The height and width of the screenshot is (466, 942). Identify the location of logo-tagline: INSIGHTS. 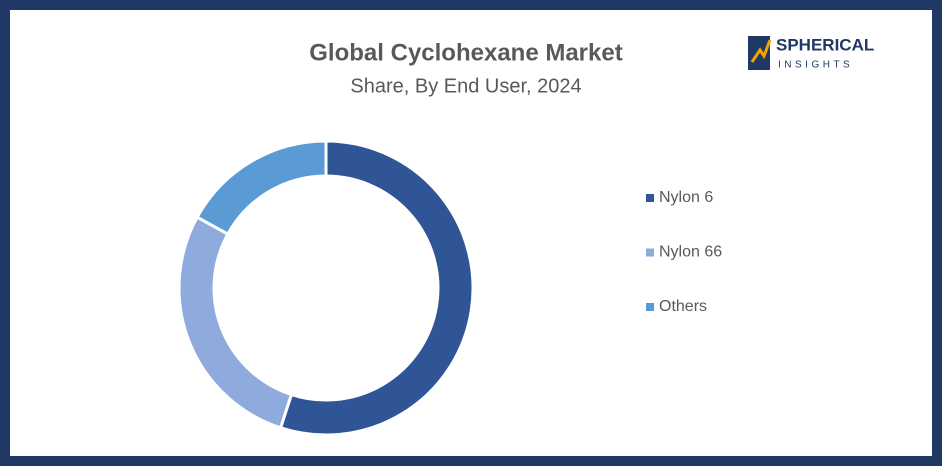
(815, 65).